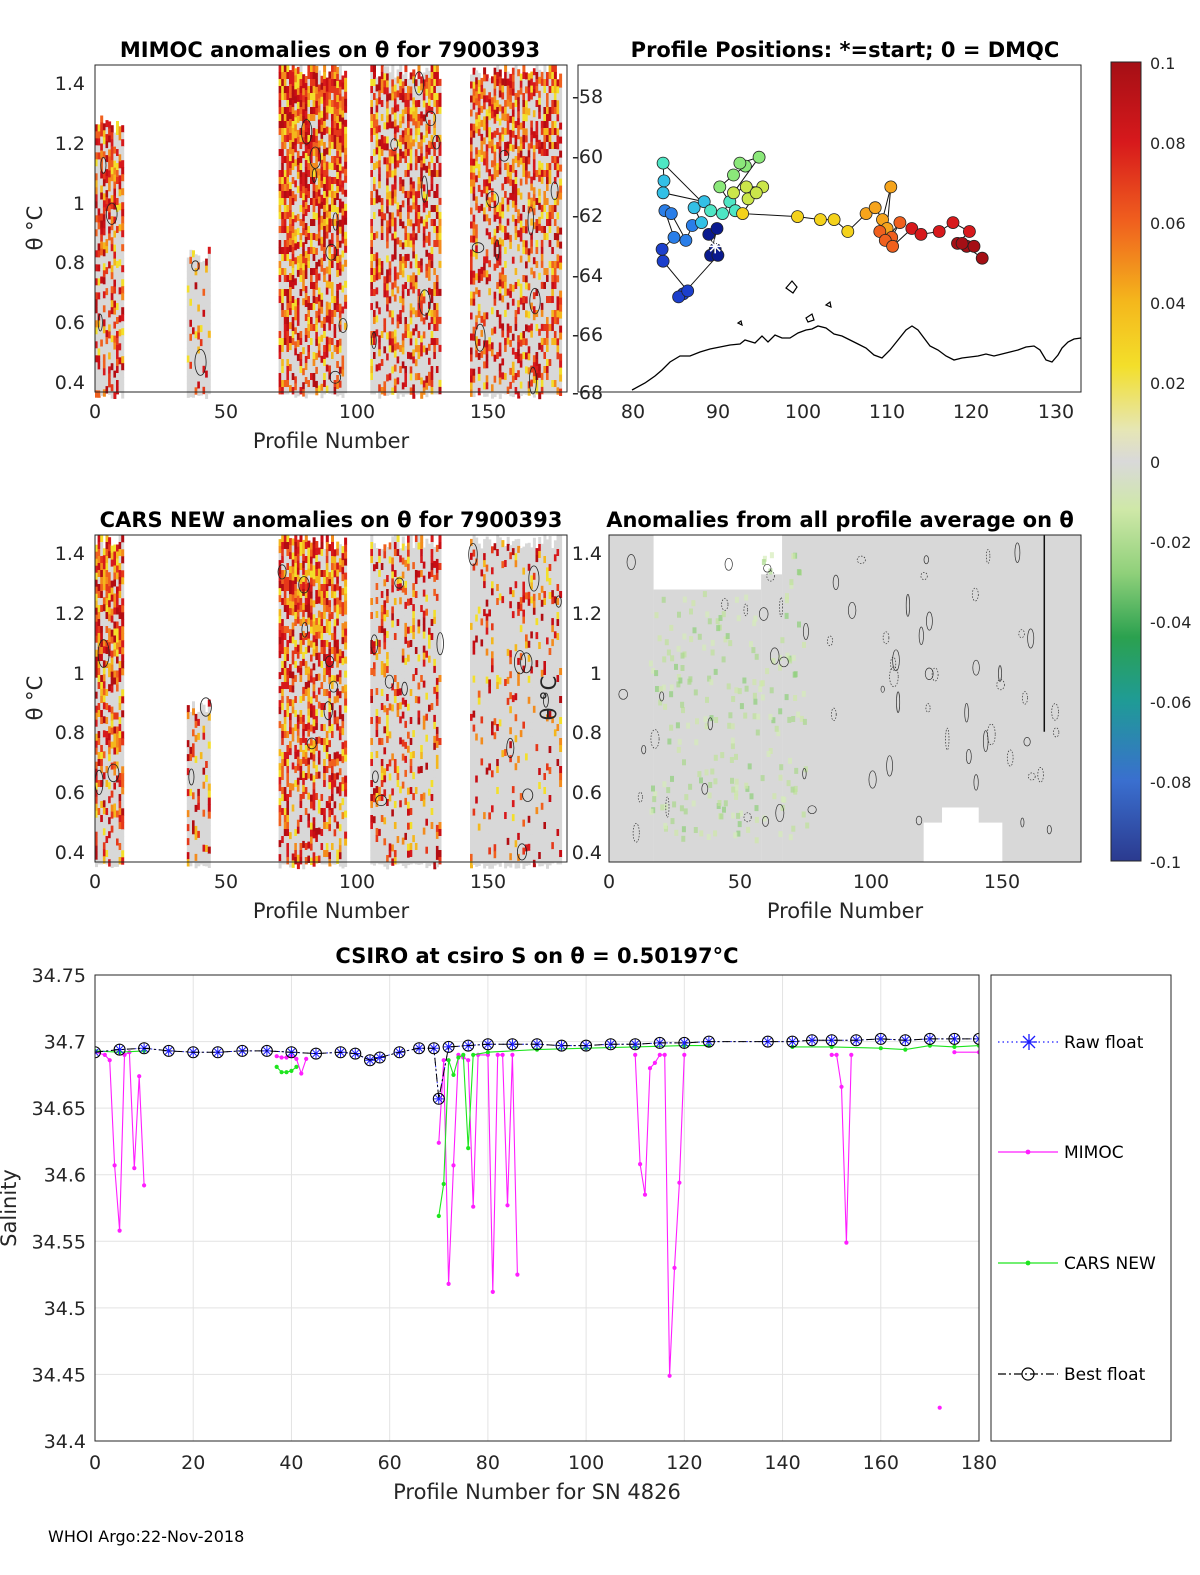 This screenshot has width=1200, height=1575. What do you see at coordinates (663, 193) in the screenshot?
I see `profile-position-marker` at bounding box center [663, 193].